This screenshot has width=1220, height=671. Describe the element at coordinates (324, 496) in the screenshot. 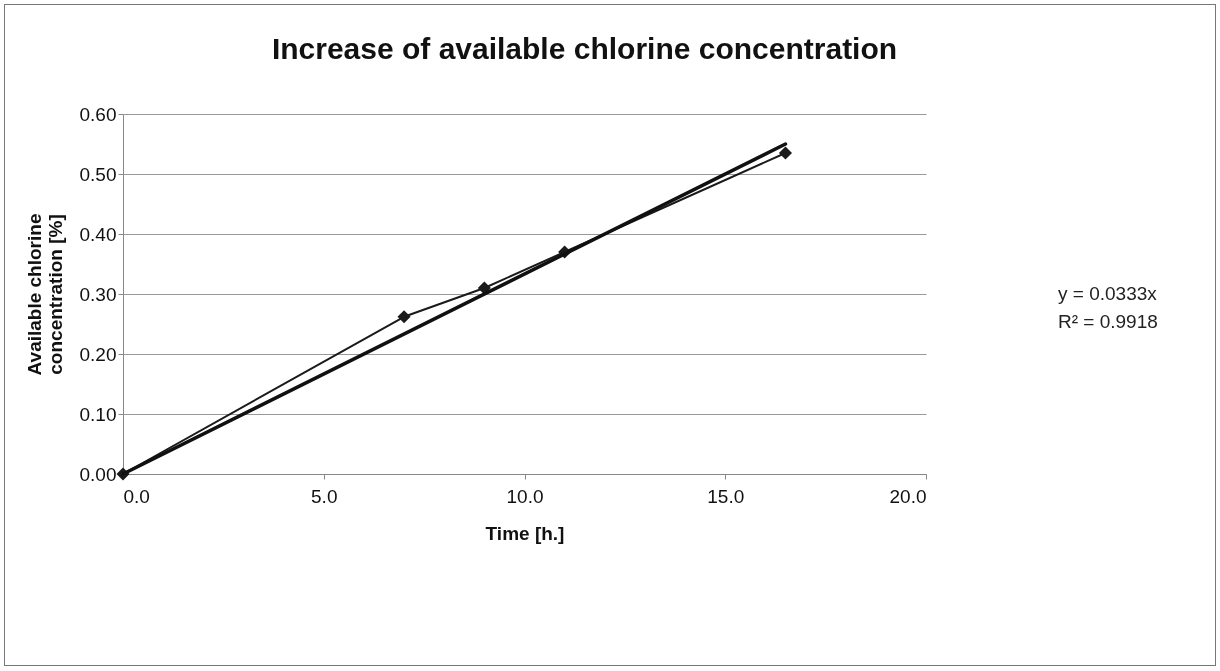

I see `x-tick-label: 5.0` at that location.